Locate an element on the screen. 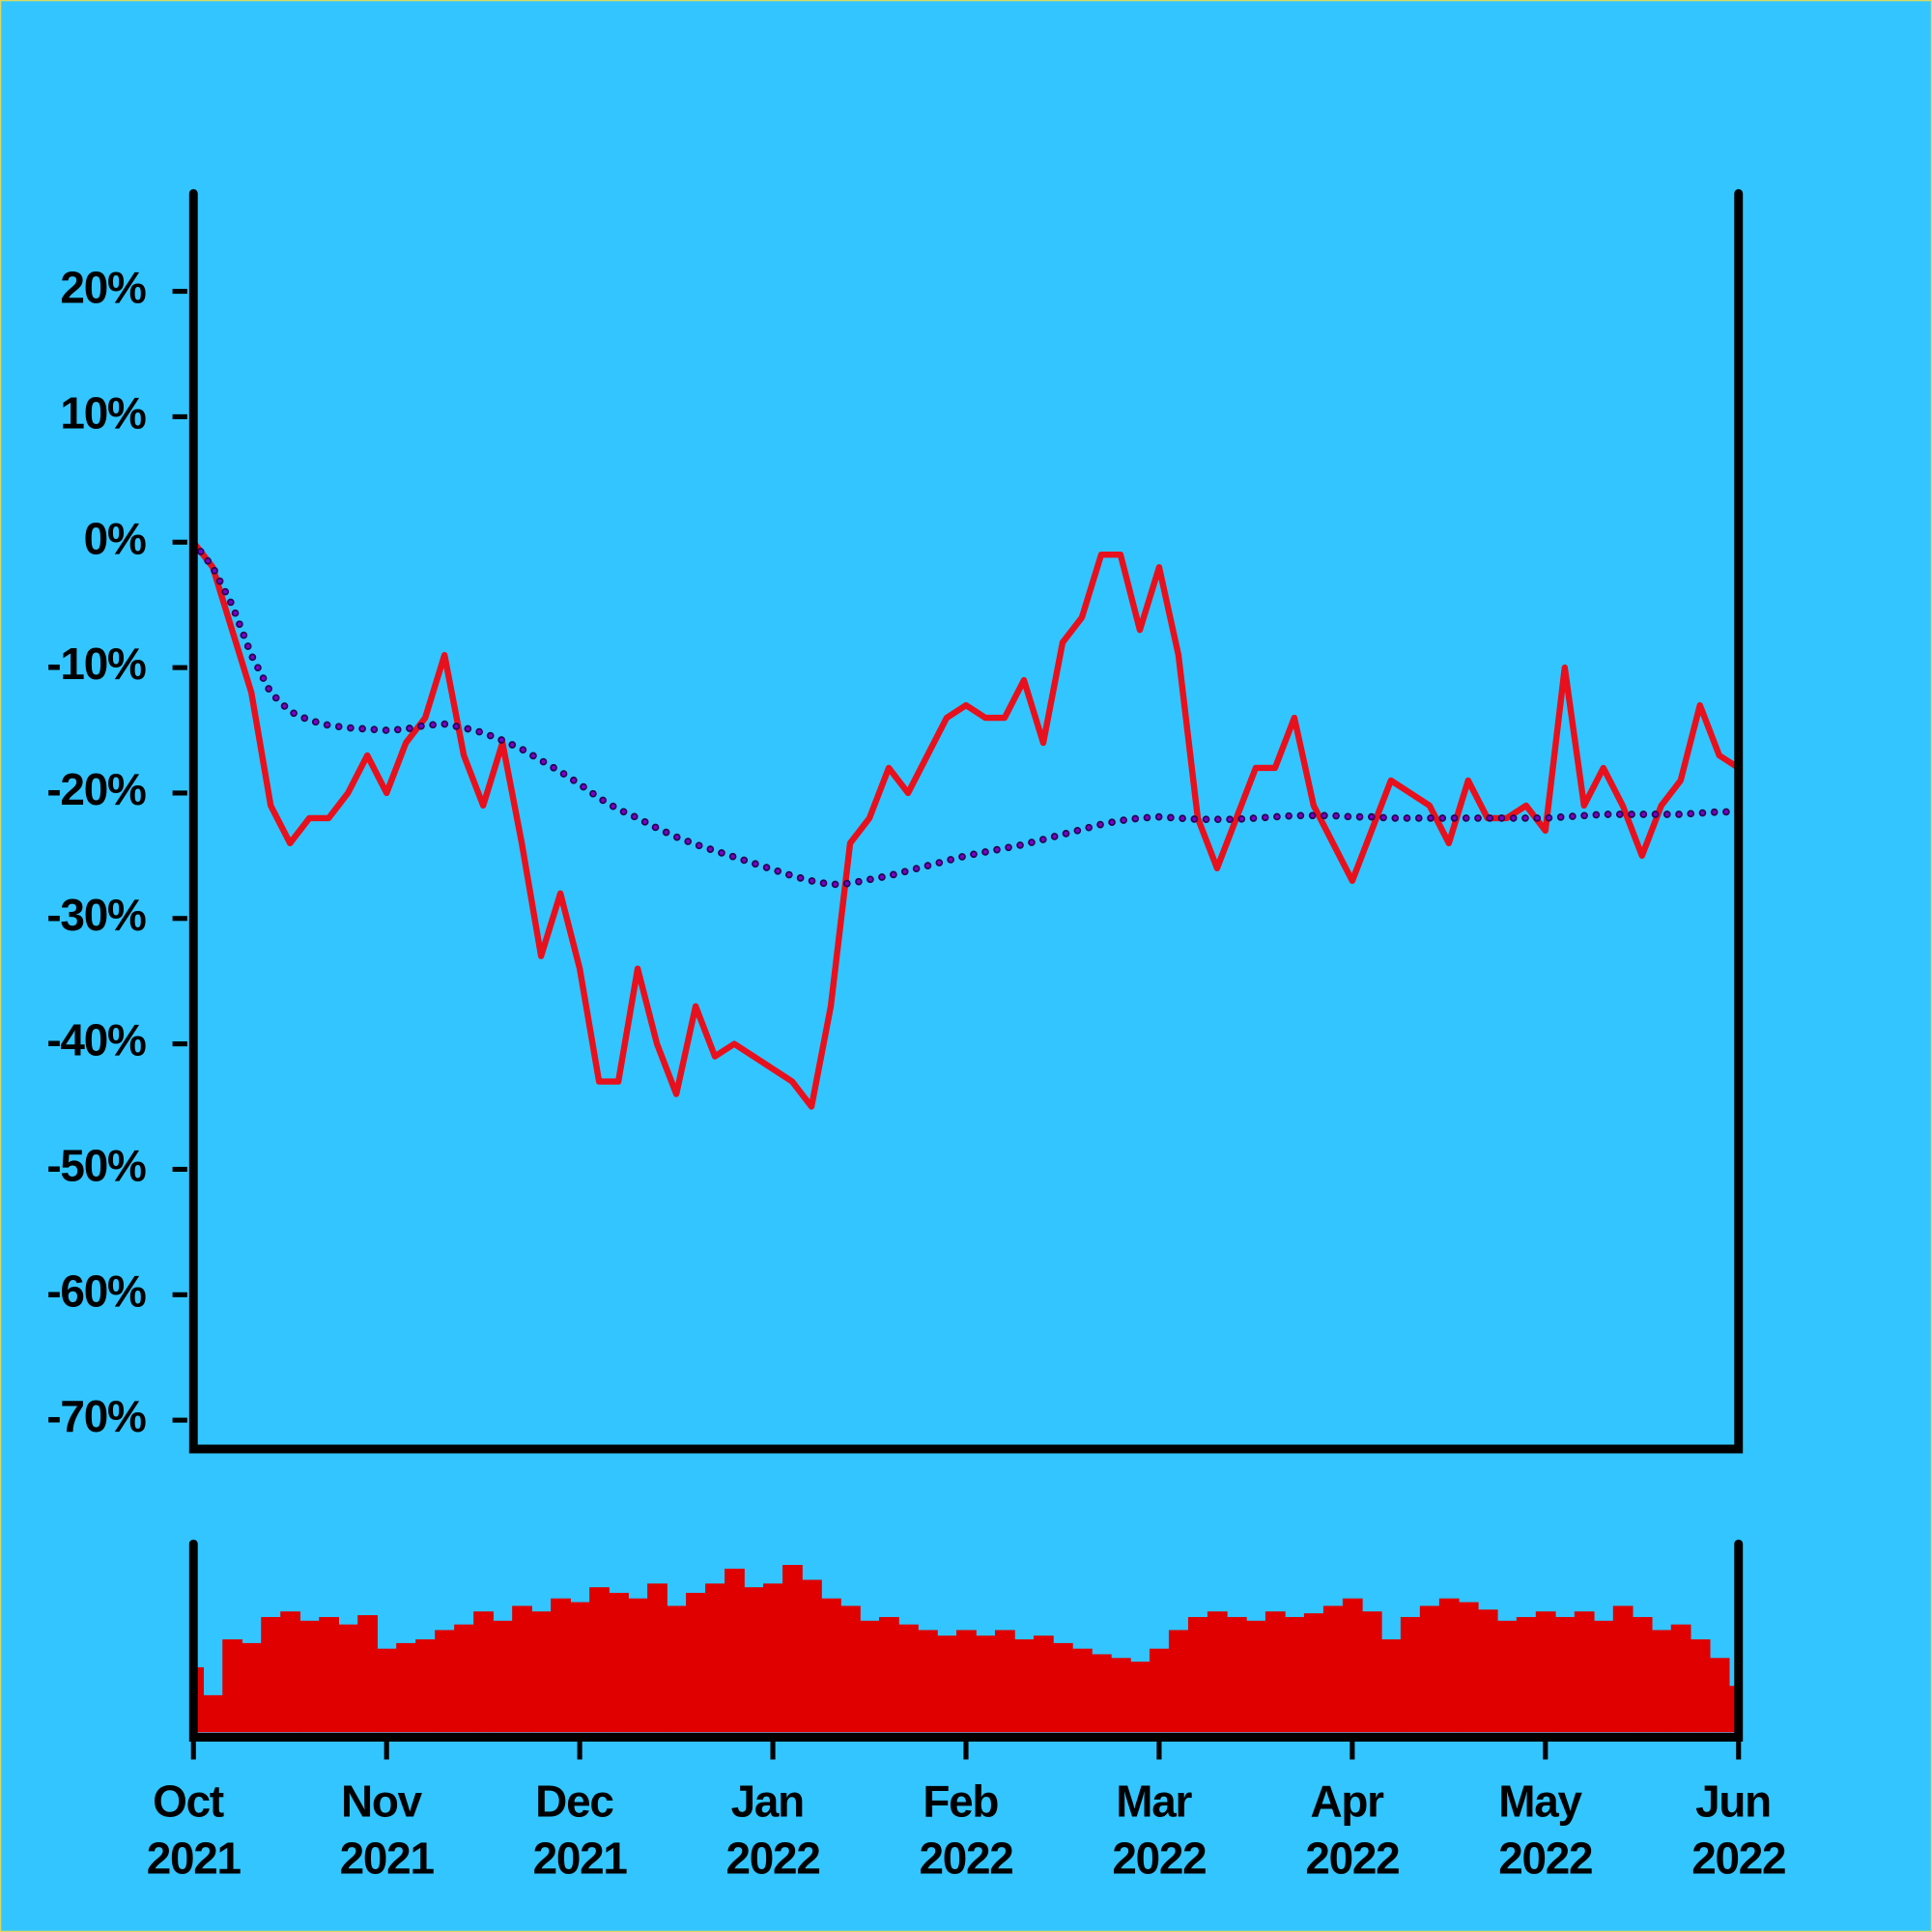  y-tick-label: 20% is located at coordinates (103, 288).